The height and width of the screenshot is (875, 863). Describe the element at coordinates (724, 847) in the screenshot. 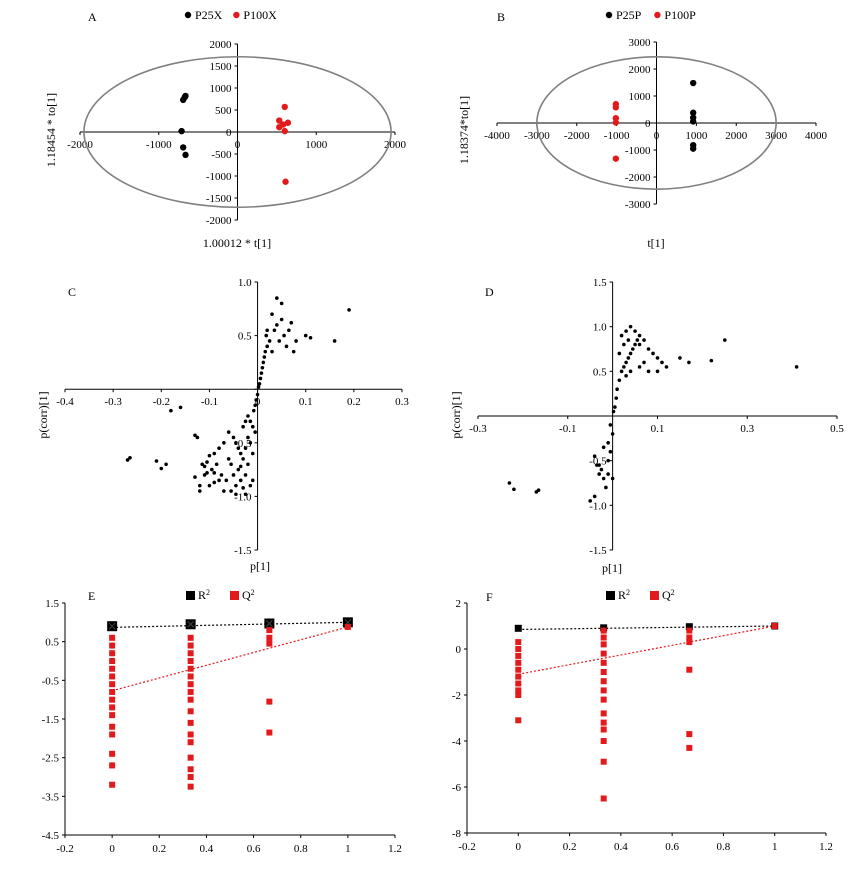

I see `x-tick-label: 0.8` at that location.